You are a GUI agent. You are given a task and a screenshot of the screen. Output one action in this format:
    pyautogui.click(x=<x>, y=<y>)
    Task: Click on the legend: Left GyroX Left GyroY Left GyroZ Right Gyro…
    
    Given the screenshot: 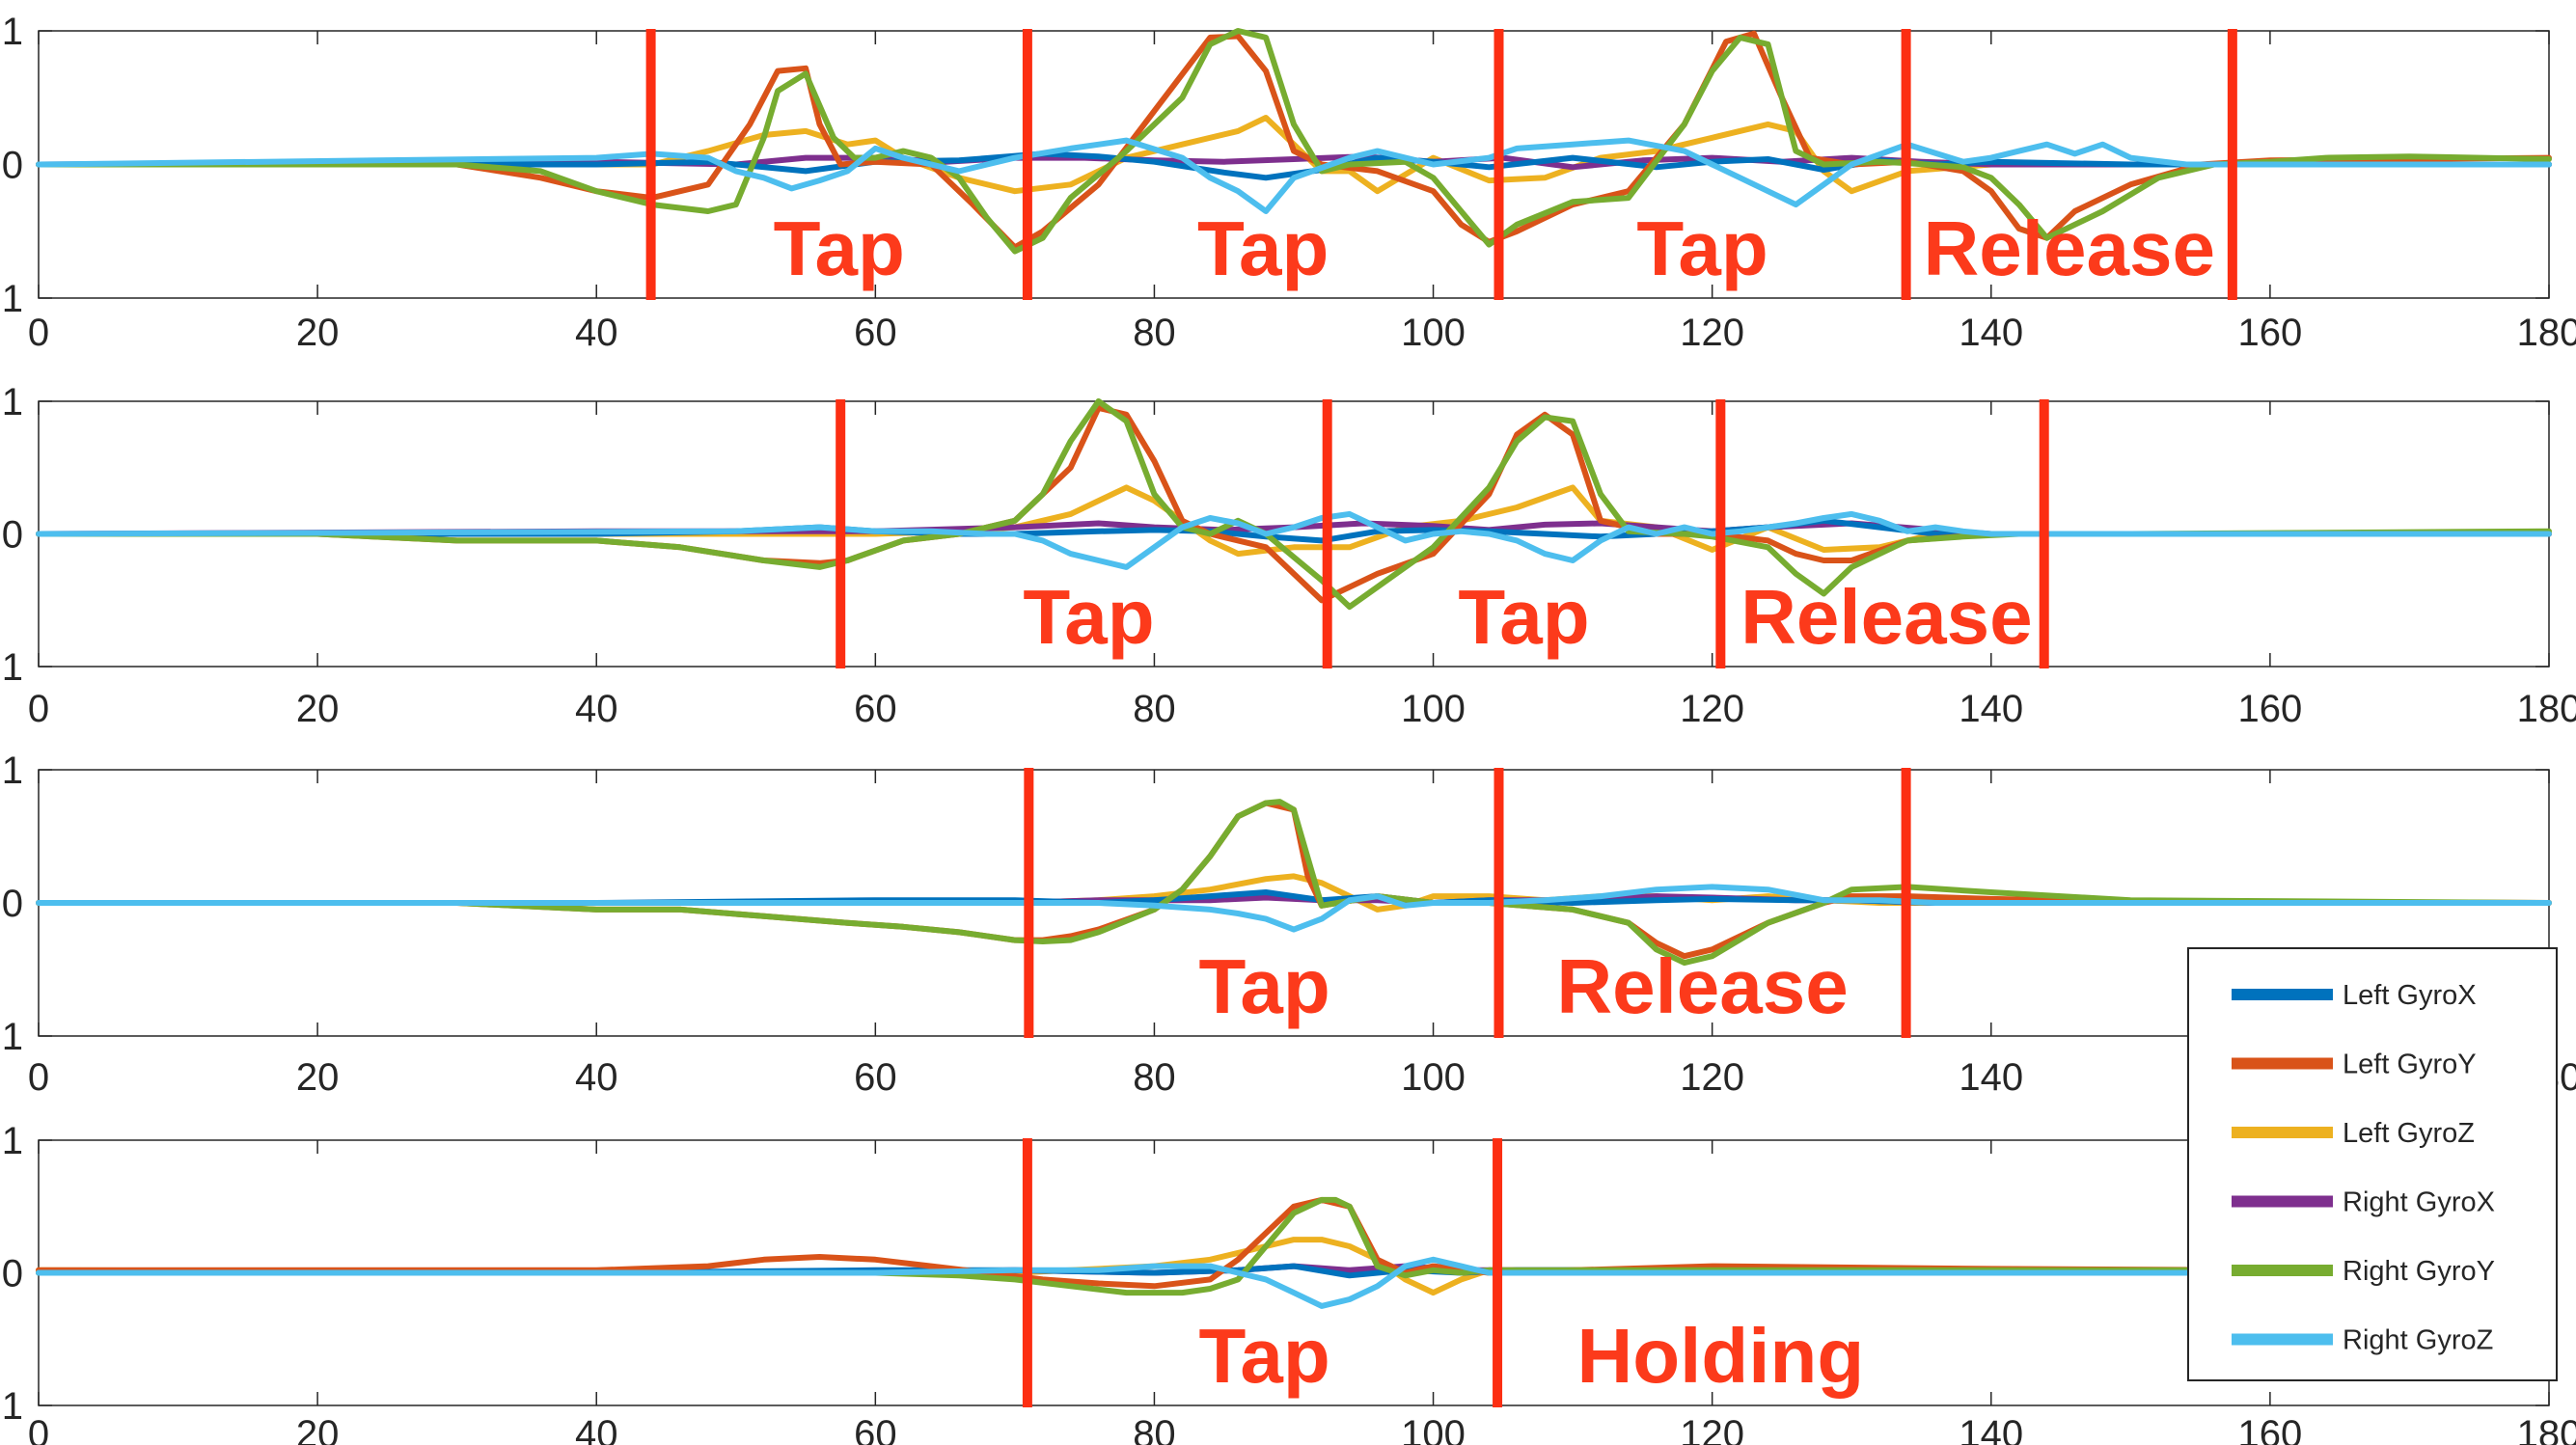 What is the action you would take?
    pyautogui.click(x=2372, y=1164)
    